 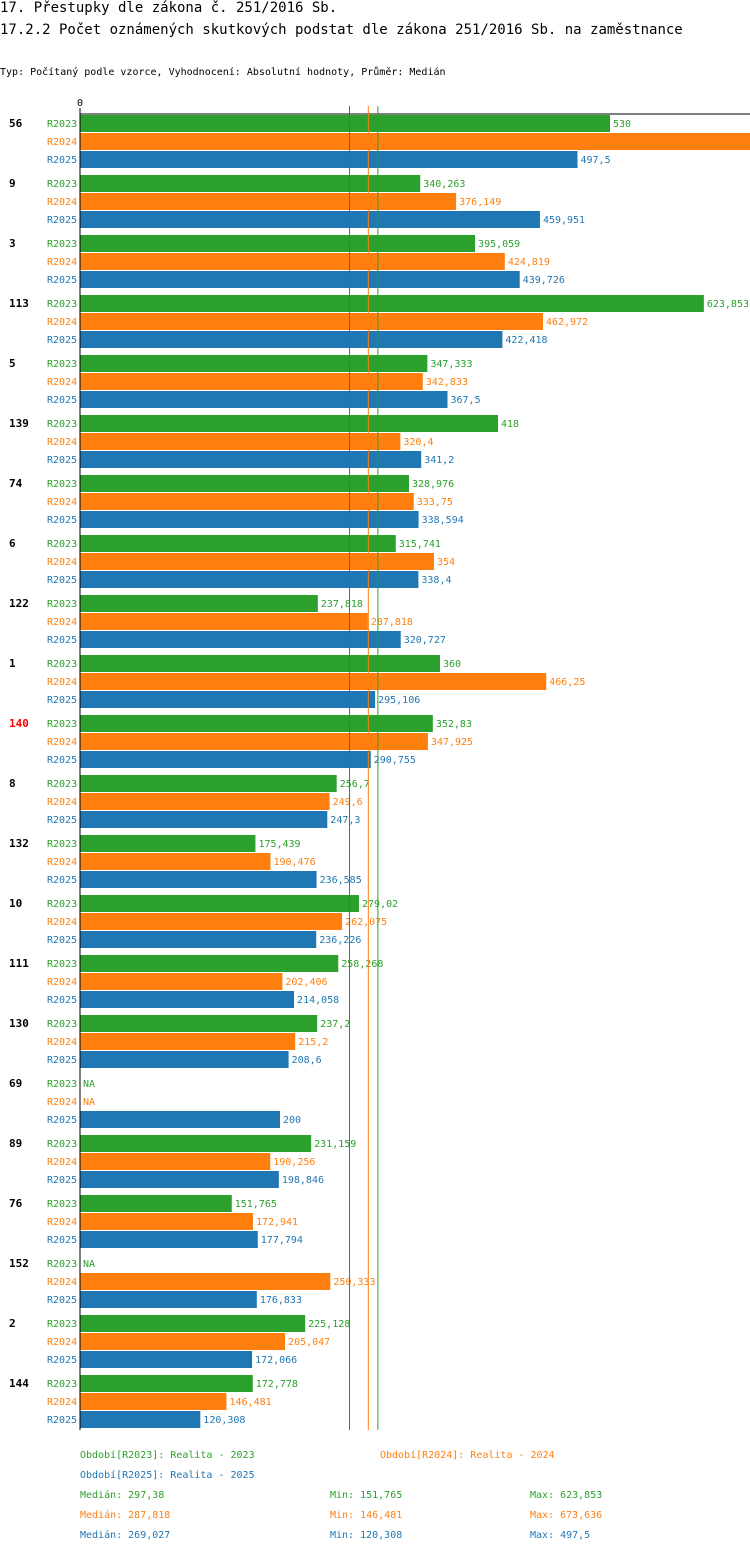 I want to click on series-label-132-R2025: R2025, so click(x=62, y=880).